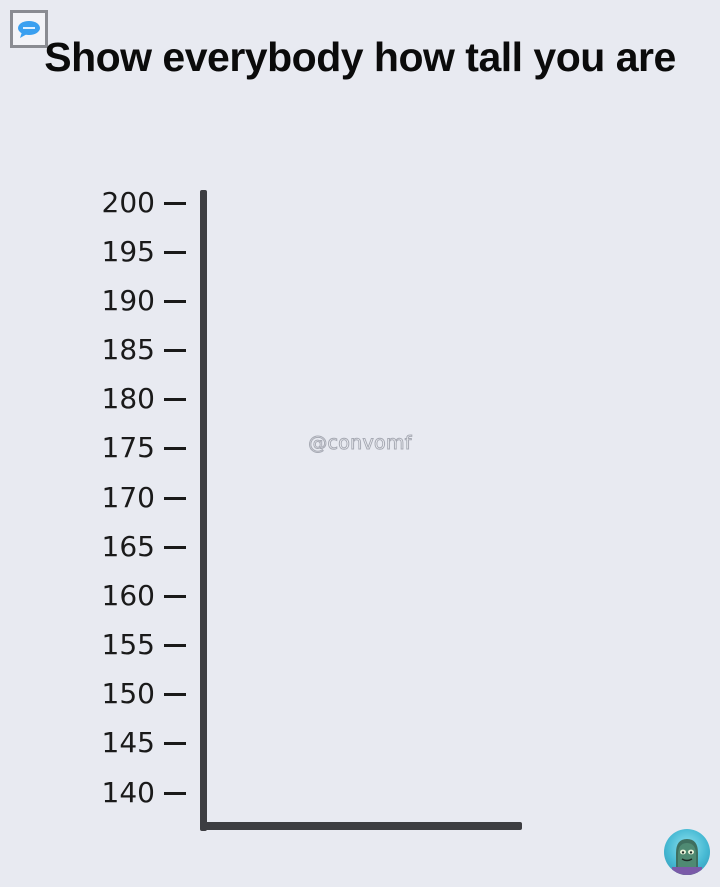 The height and width of the screenshot is (887, 720). Describe the element at coordinates (128, 251) in the screenshot. I see `y-tick-value: 195` at that location.